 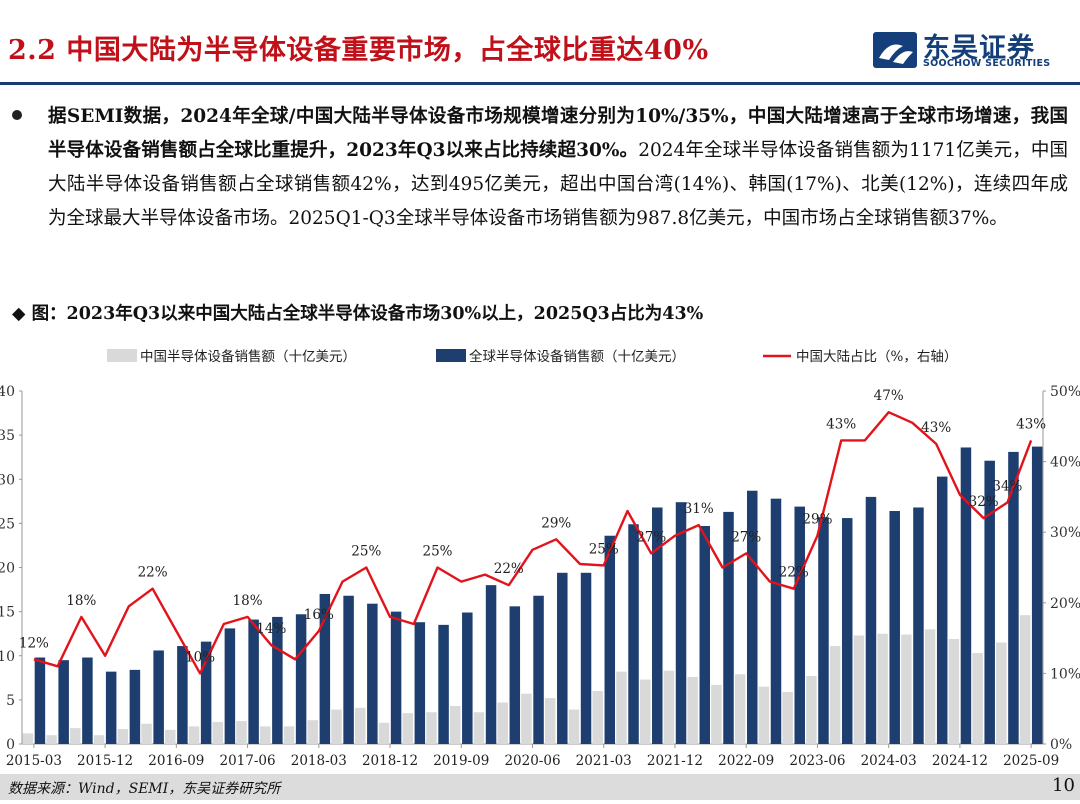 What do you see at coordinates (984, 502) in the screenshot?
I see `share-data-label: 32%` at bounding box center [984, 502].